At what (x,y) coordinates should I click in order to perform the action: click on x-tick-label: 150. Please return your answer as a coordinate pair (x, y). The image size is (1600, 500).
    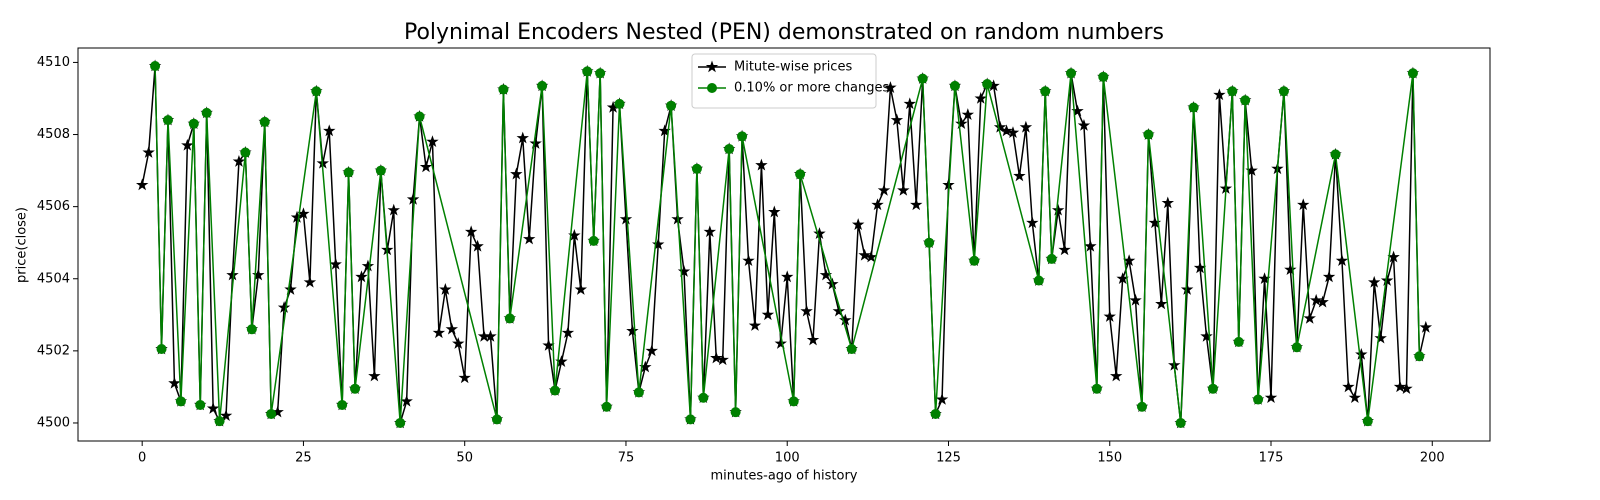
    Looking at the image, I should click on (1109, 458).